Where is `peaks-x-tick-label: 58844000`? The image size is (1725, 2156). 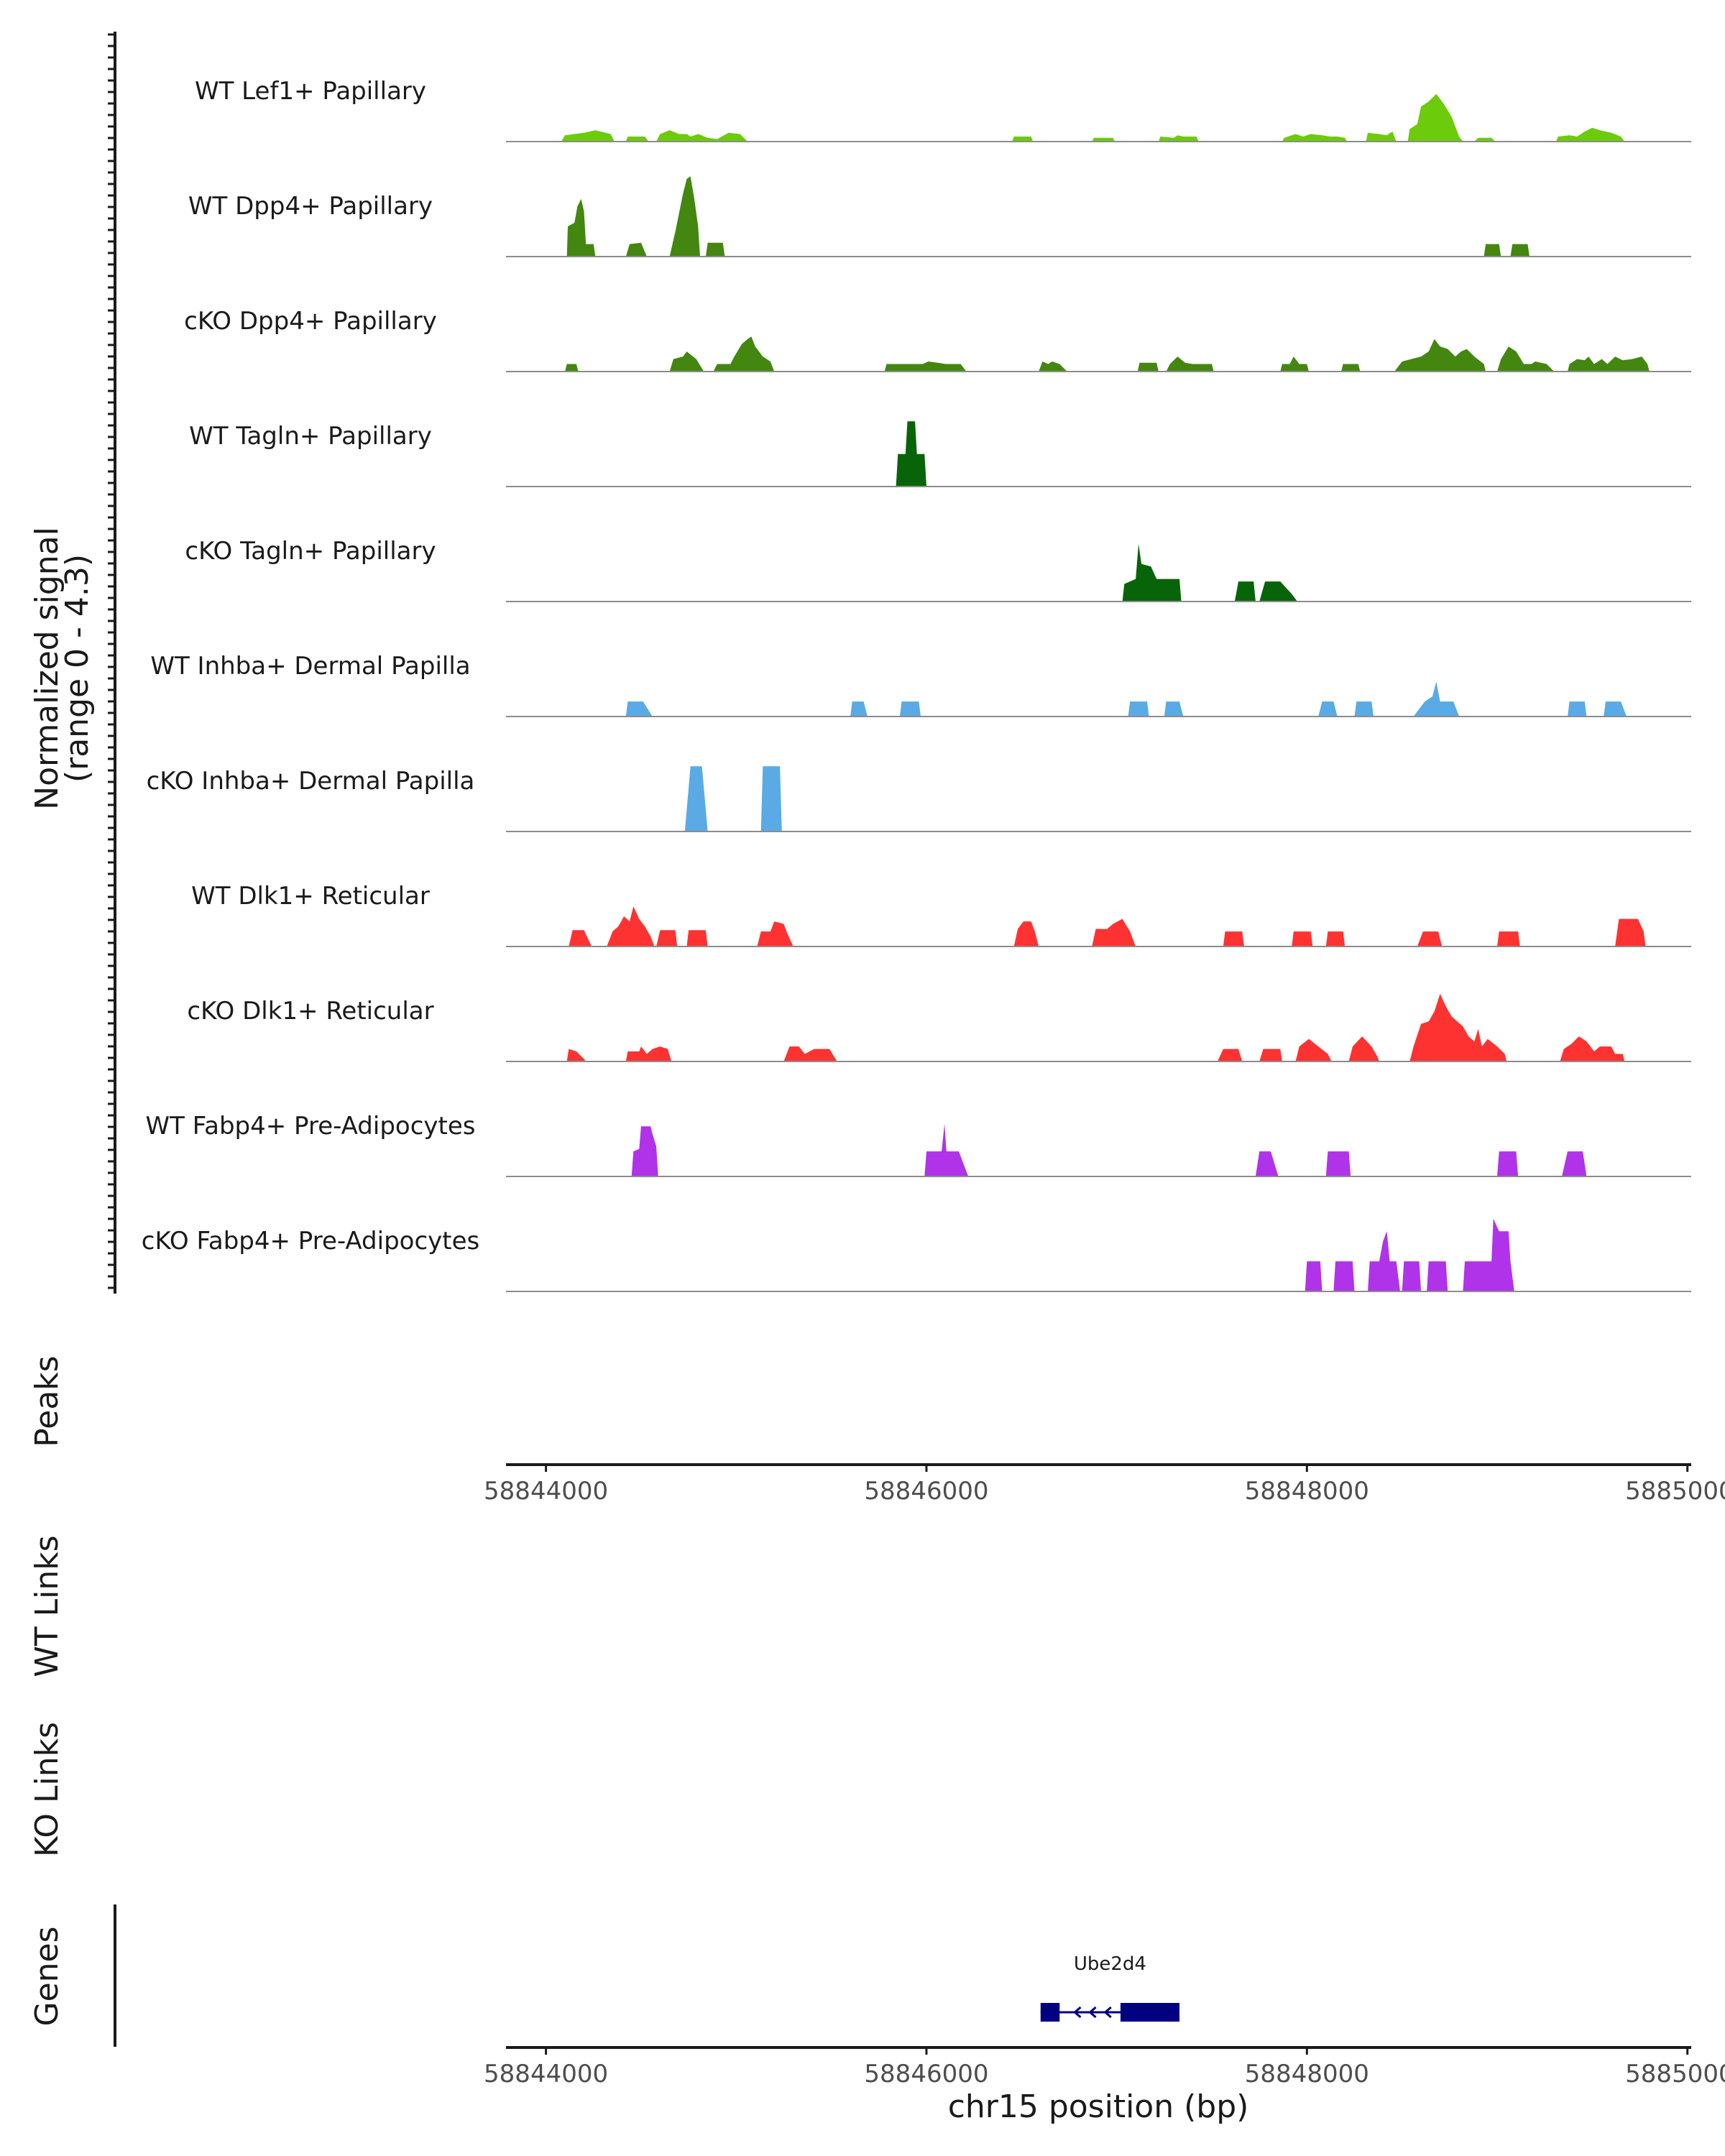 peaks-x-tick-label: 58844000 is located at coordinates (546, 1492).